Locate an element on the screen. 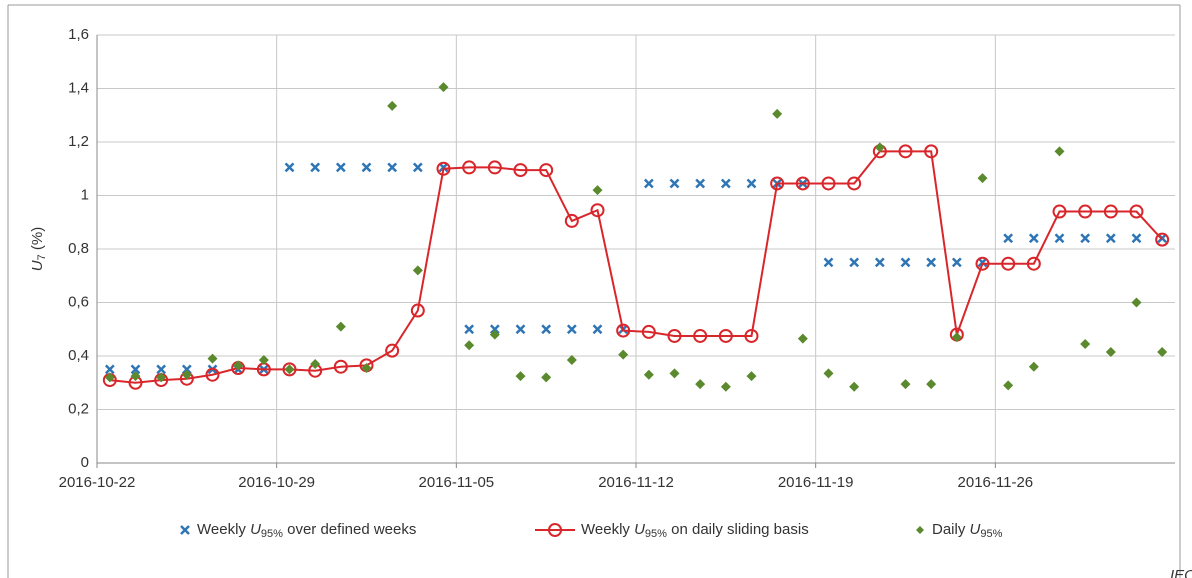 The height and width of the screenshot is (578, 1192). x-tick-label: 2016-10-22 is located at coordinates (97, 482).